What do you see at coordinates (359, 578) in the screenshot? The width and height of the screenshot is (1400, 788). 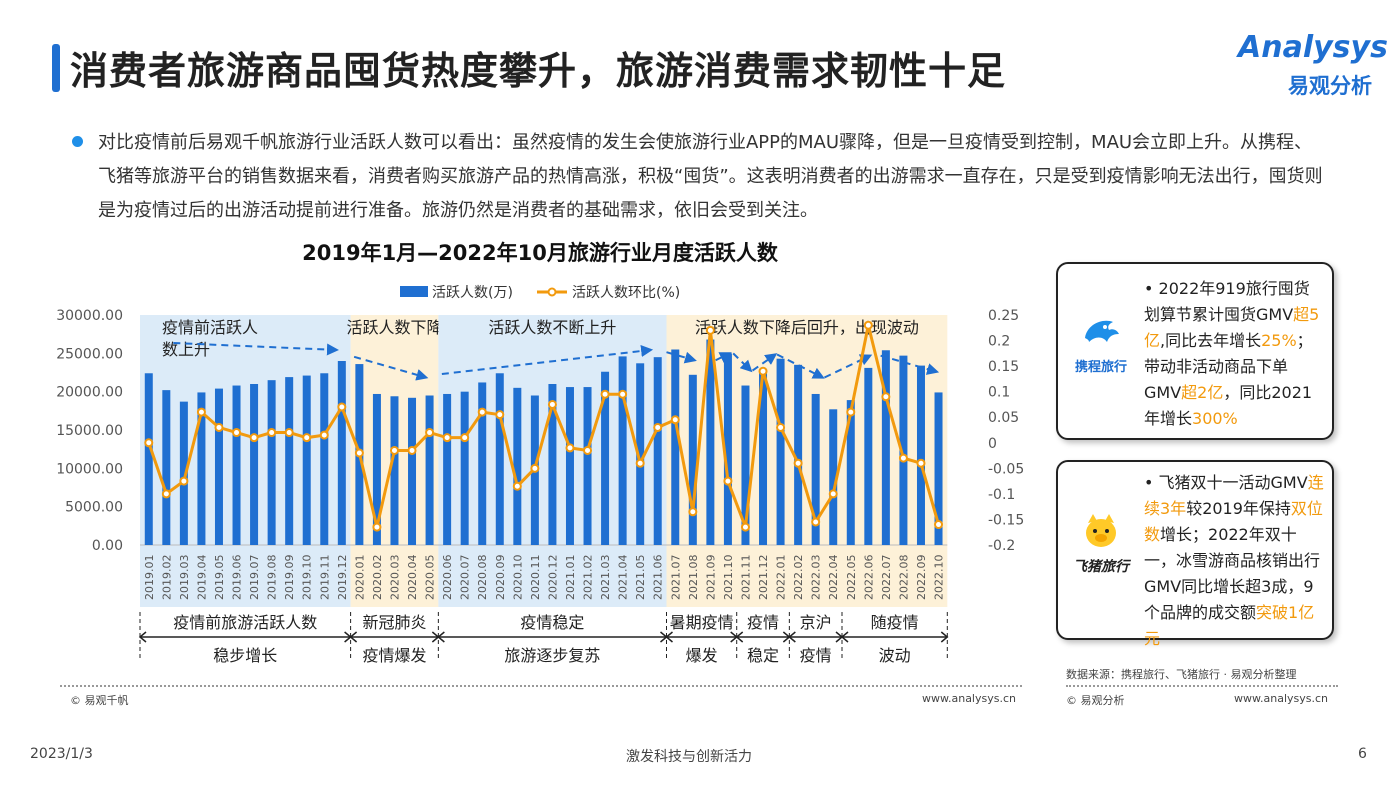 I see `x-tick-label: 2020.01` at bounding box center [359, 578].